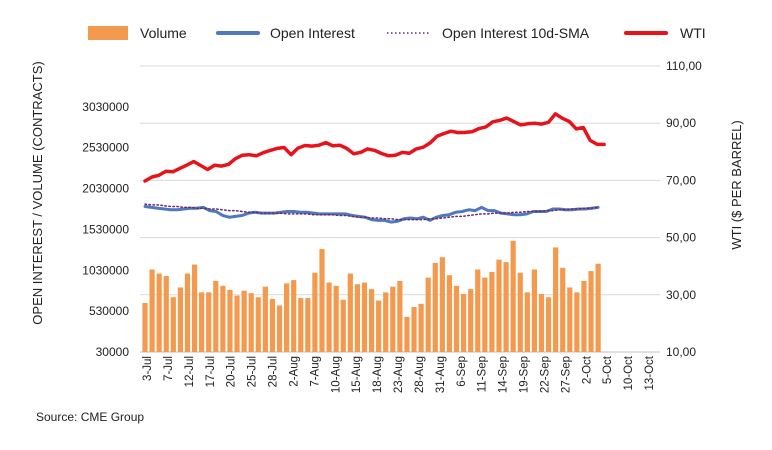 This screenshot has height=450, width=772. Describe the element at coordinates (378, 374) in the screenshot. I see `x-tick-label: 18-Aug` at that location.